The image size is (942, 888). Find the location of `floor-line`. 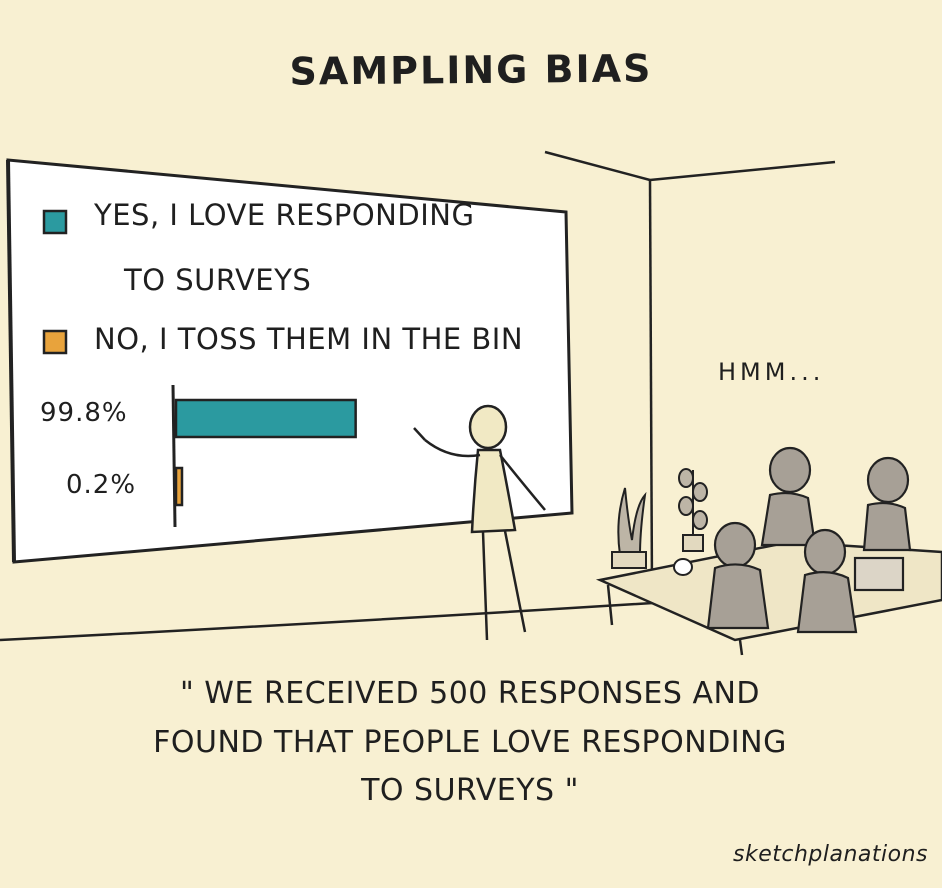

floor-line is located at coordinates (471, 612).